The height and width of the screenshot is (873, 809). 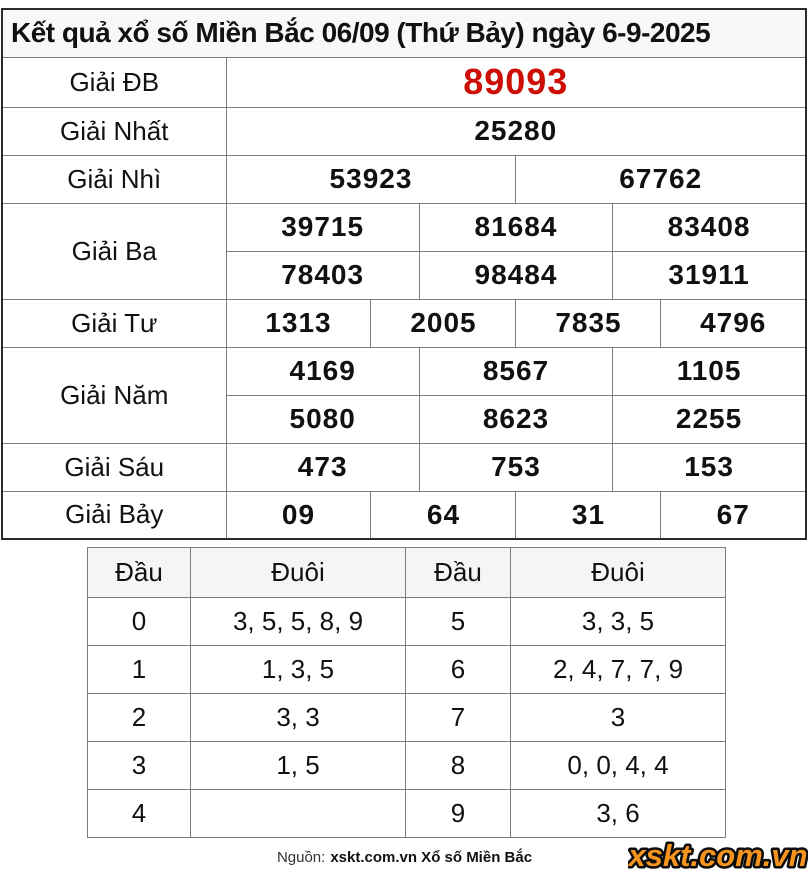 What do you see at coordinates (618, 621) in the screenshot?
I see `digit-cell: 3, 3, 5` at bounding box center [618, 621].